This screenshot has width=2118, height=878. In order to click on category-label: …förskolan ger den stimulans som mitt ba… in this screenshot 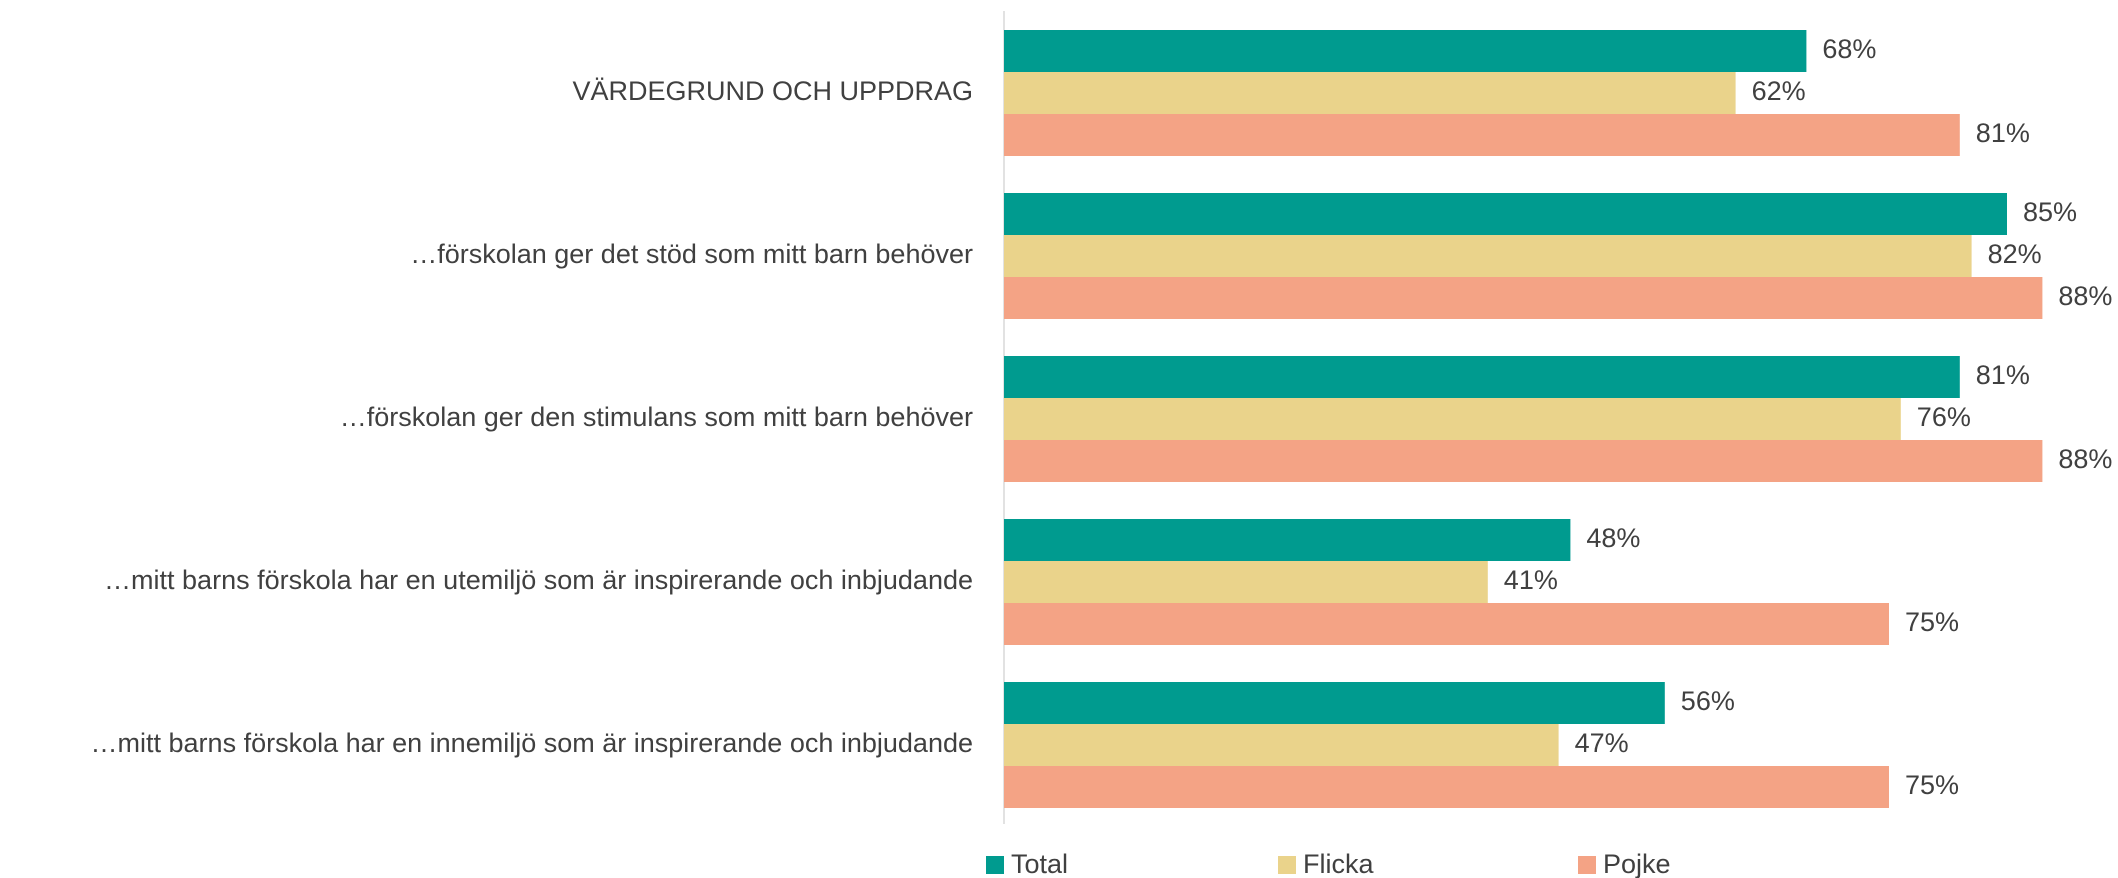, I will do `click(656, 417)`.